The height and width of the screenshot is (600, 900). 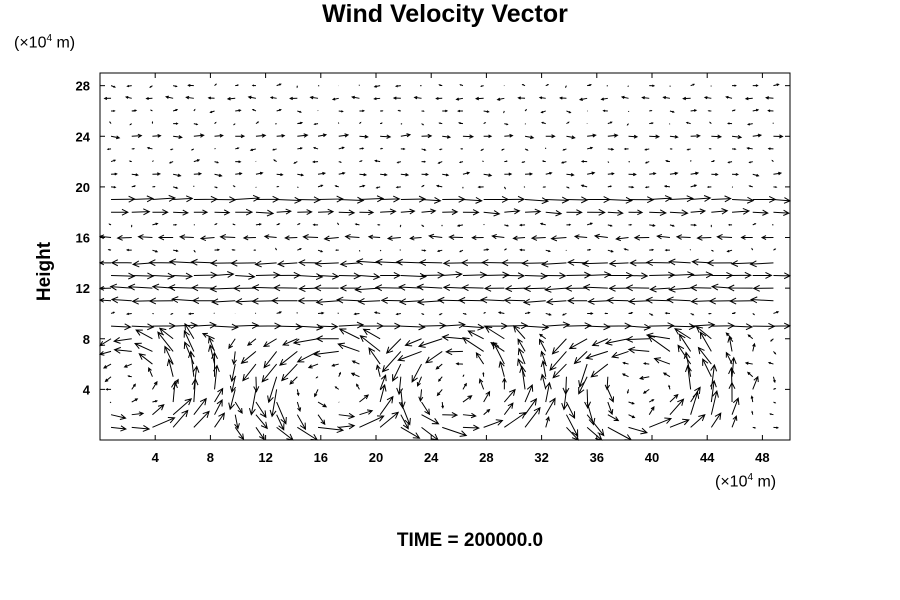 I want to click on x-tick: 12, so click(x=265, y=269).